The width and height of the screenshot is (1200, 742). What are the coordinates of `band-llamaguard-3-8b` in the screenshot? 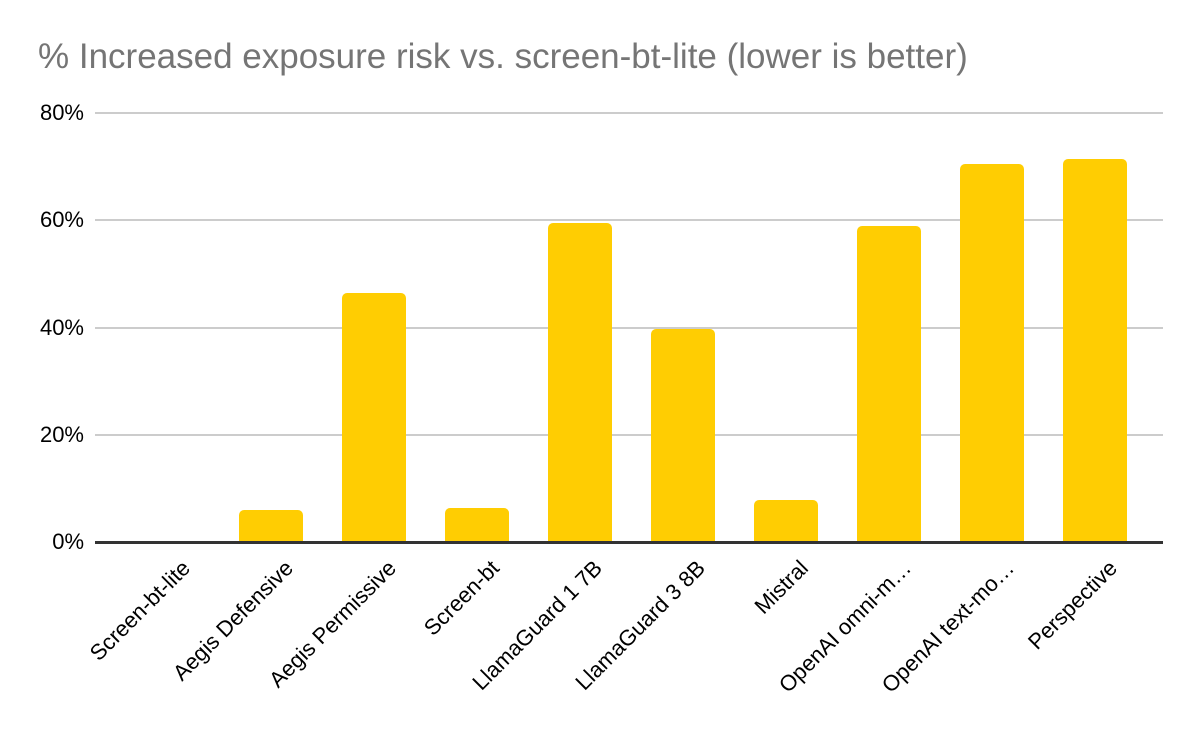 It's located at (682, 327).